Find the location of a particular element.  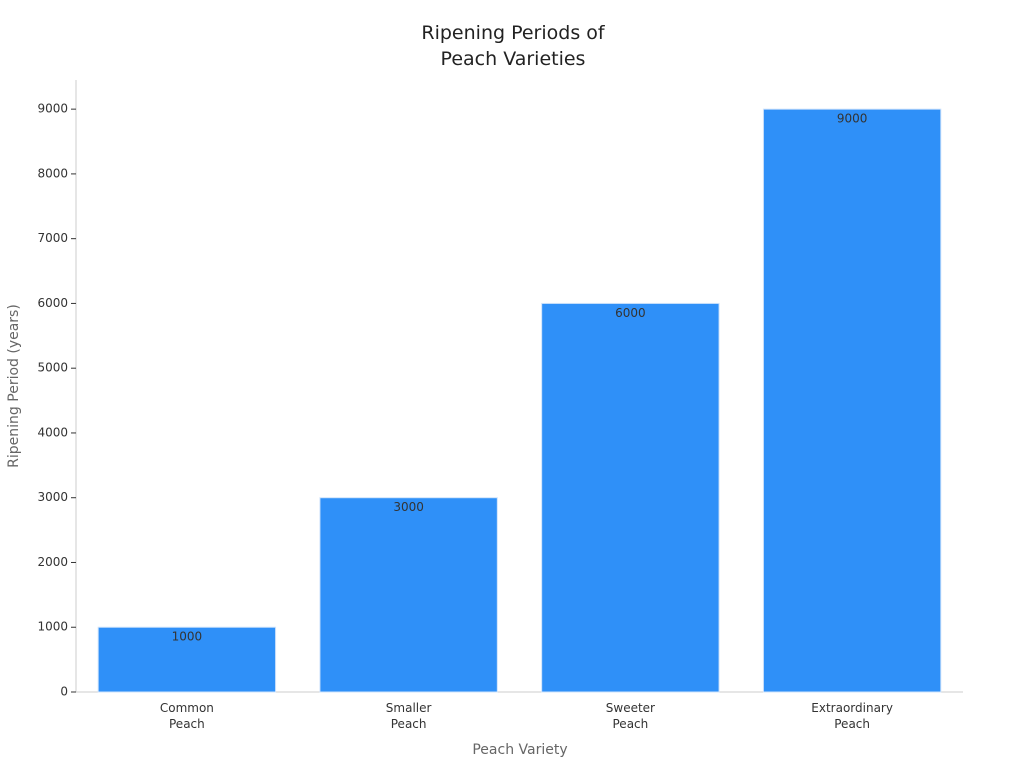

x-axis-label: Peach Variety is located at coordinates (519, 750).